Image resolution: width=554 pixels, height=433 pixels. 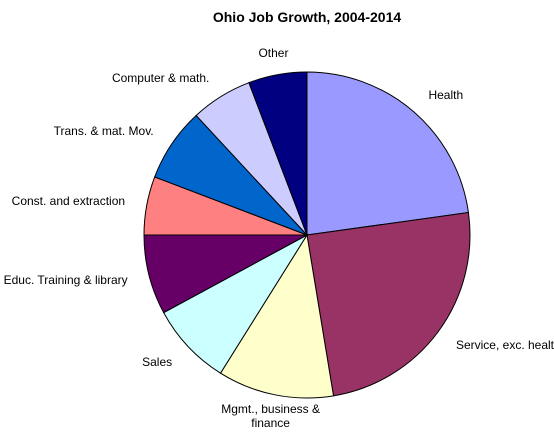 What do you see at coordinates (270, 416) in the screenshot?
I see `slice-label: Mgmt., business & finance` at bounding box center [270, 416].